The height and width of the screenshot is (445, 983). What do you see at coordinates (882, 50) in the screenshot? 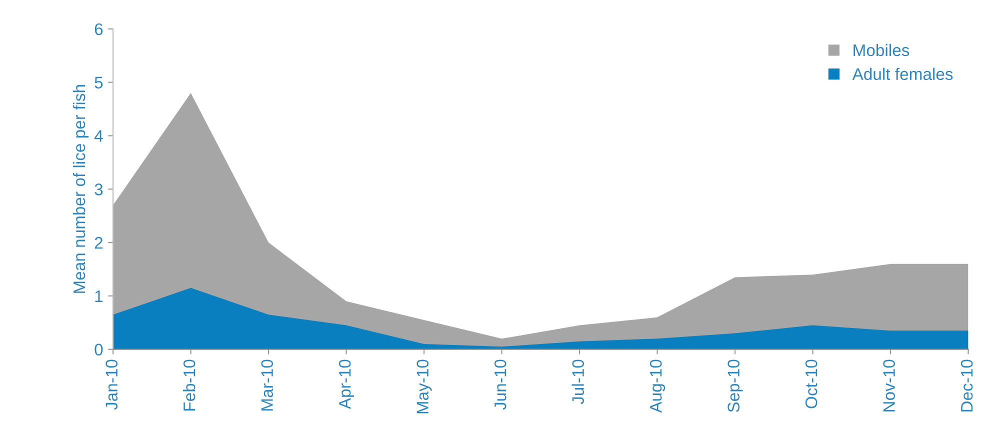
I see `legend-label: Mobiles` at bounding box center [882, 50].